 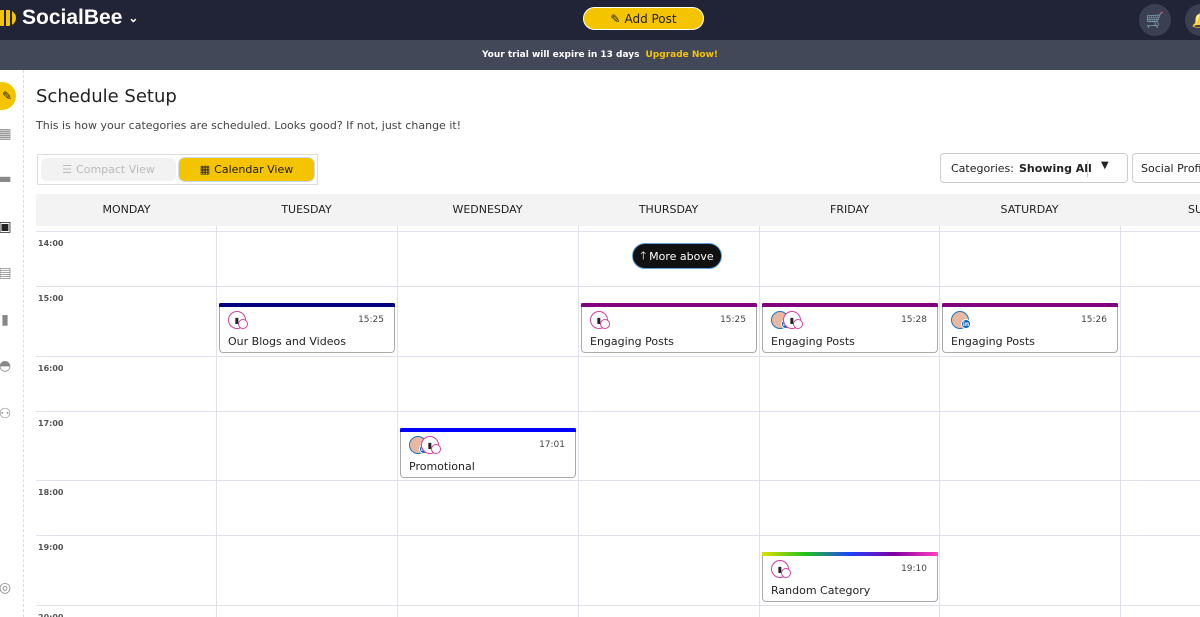 What do you see at coordinates (552, 445) in the screenshot?
I see `post-time: 17:01` at bounding box center [552, 445].